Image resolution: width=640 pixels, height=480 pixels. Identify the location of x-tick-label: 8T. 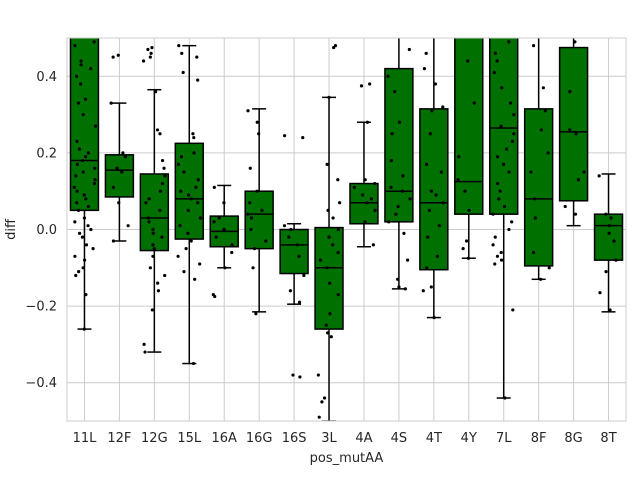
(608, 438).